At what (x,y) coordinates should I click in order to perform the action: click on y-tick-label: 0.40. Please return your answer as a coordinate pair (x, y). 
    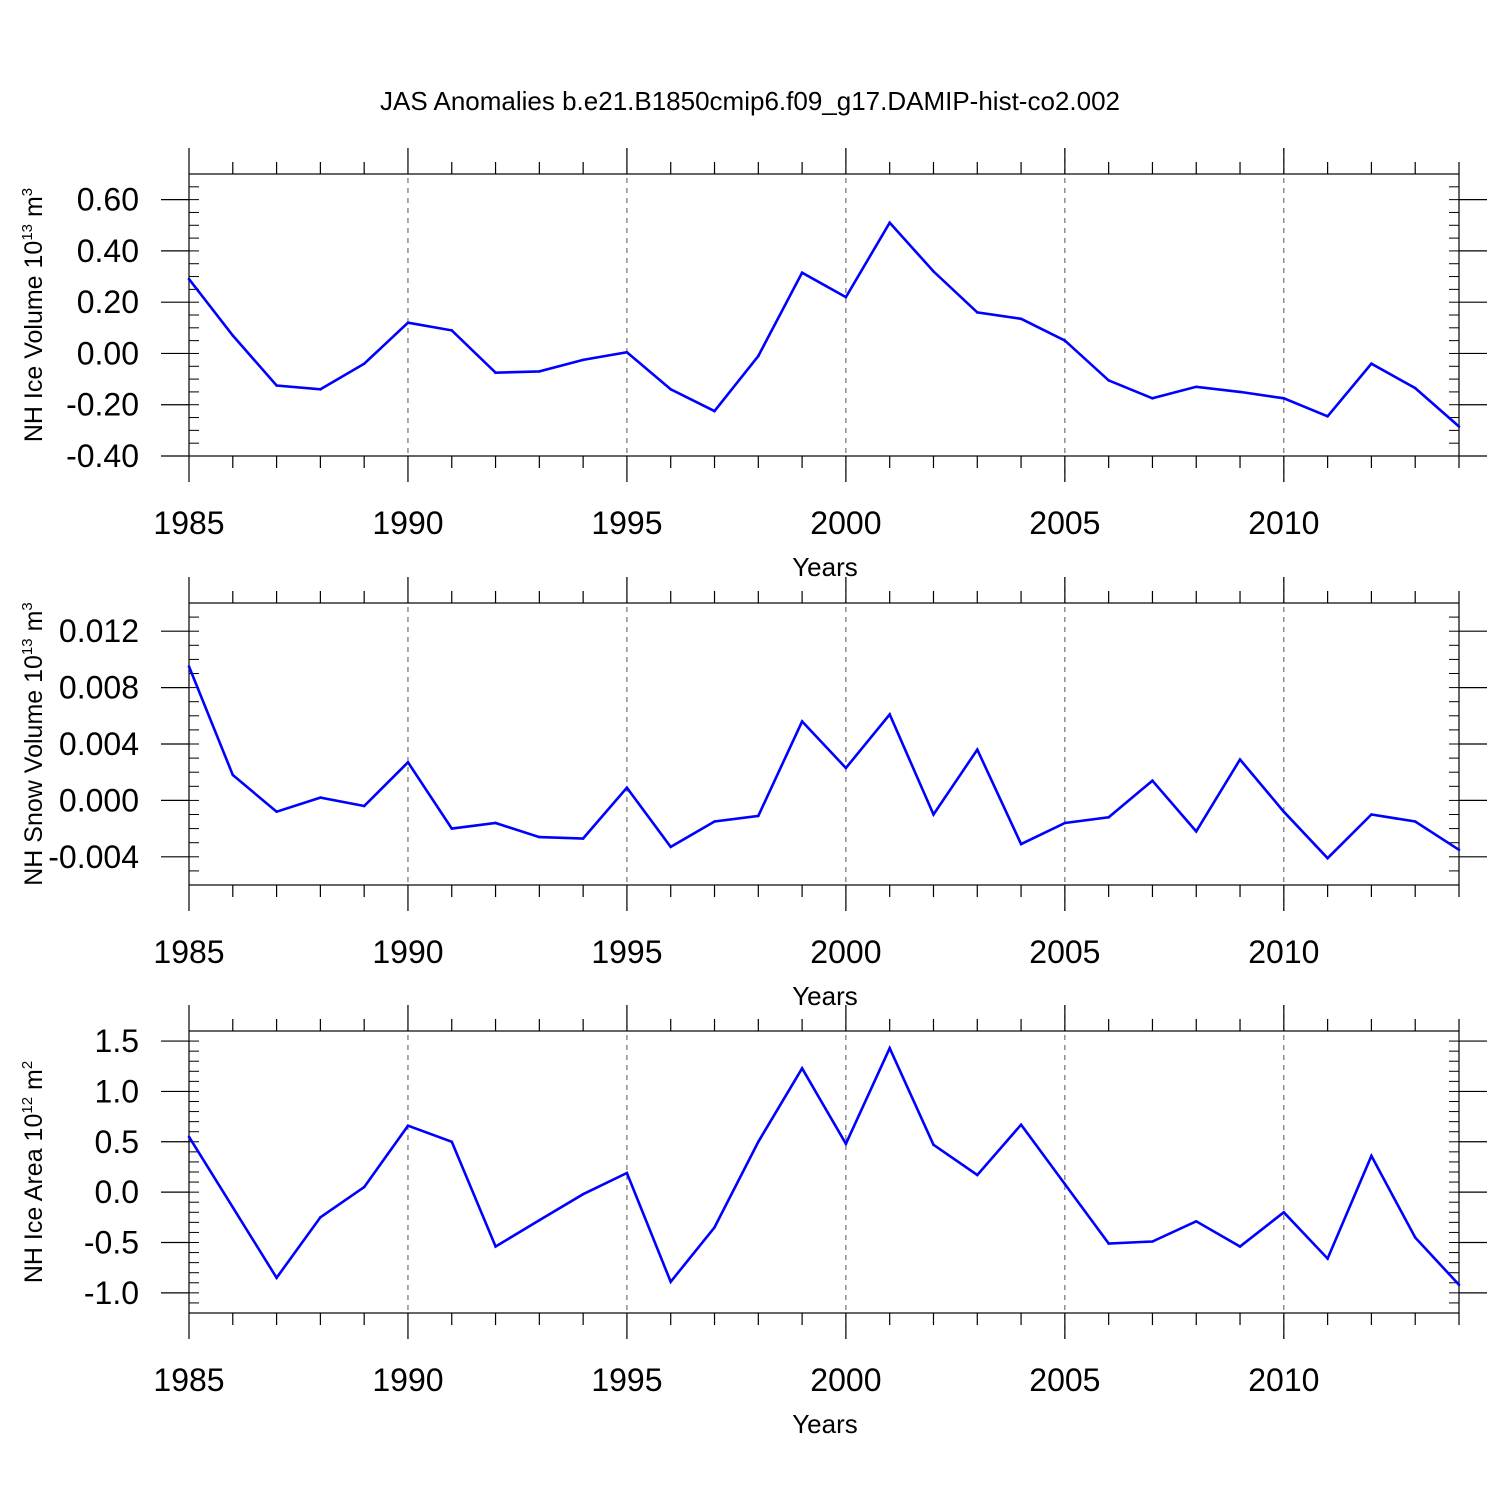
    Looking at the image, I should click on (108, 251).